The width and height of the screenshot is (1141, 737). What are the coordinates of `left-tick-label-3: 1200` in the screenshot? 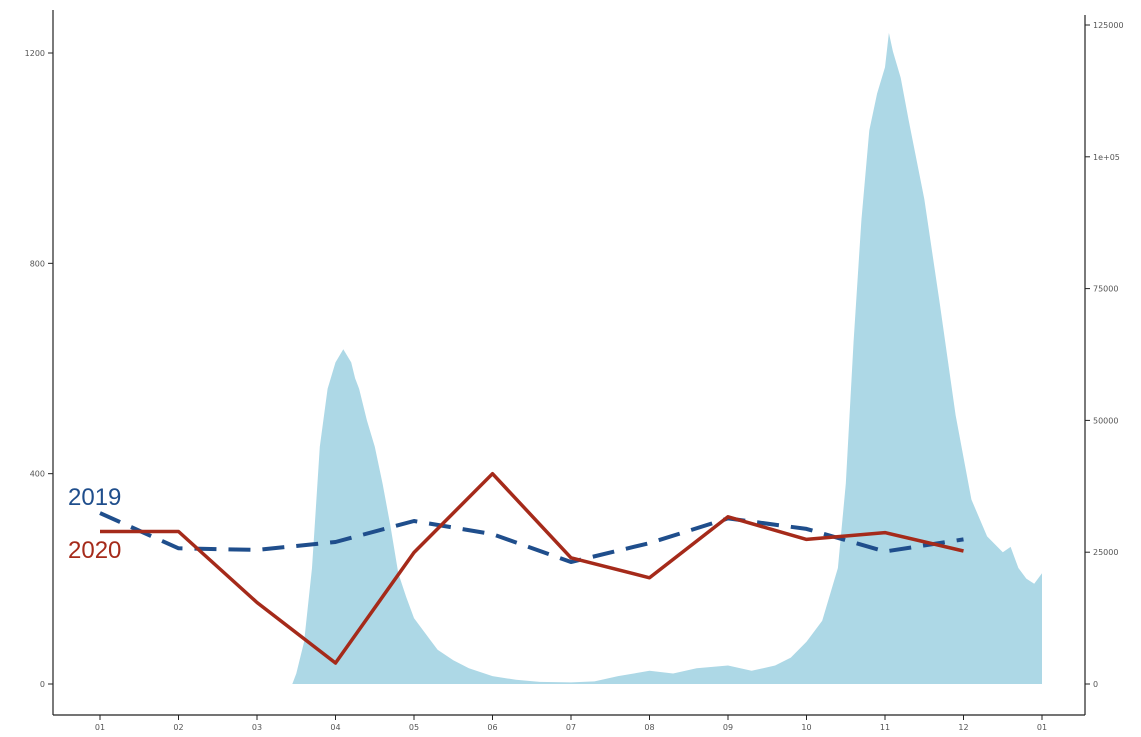 It's located at (35, 53).